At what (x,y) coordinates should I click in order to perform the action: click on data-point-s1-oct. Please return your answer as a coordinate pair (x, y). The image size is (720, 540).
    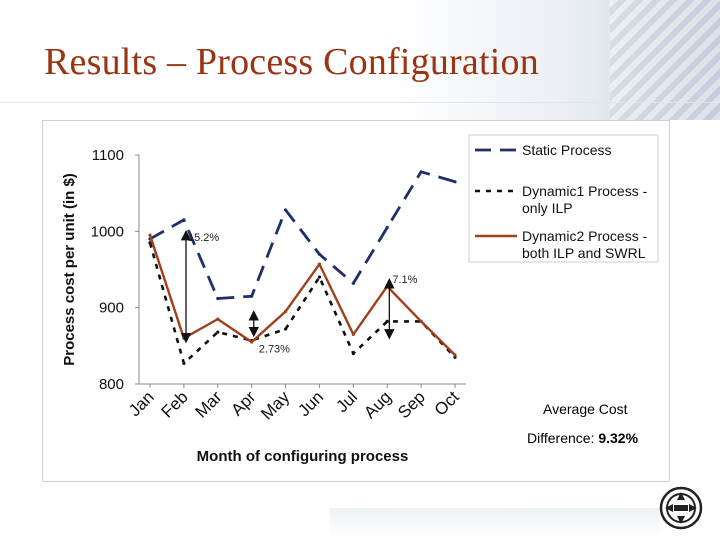
    Looking at the image, I should click on (455, 182).